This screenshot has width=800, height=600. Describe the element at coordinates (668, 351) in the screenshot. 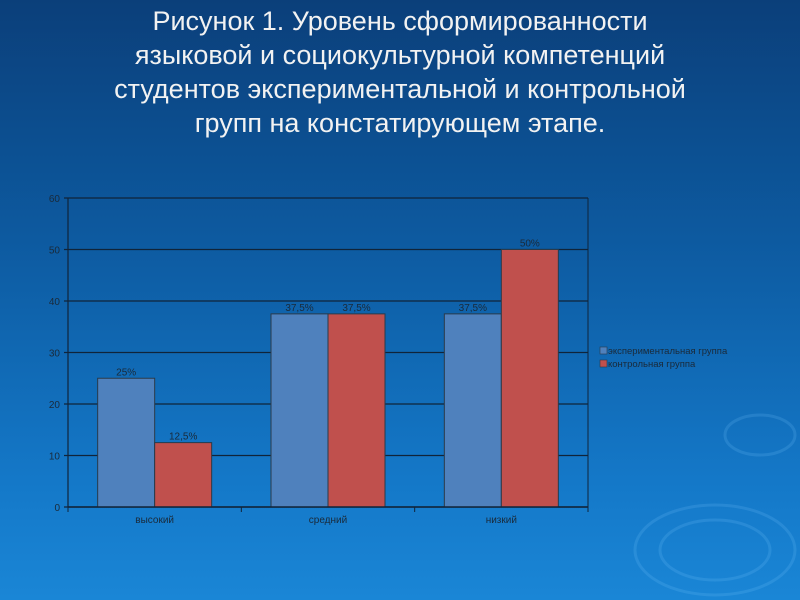

I see `legend-label: экспериментальная группа` at that location.